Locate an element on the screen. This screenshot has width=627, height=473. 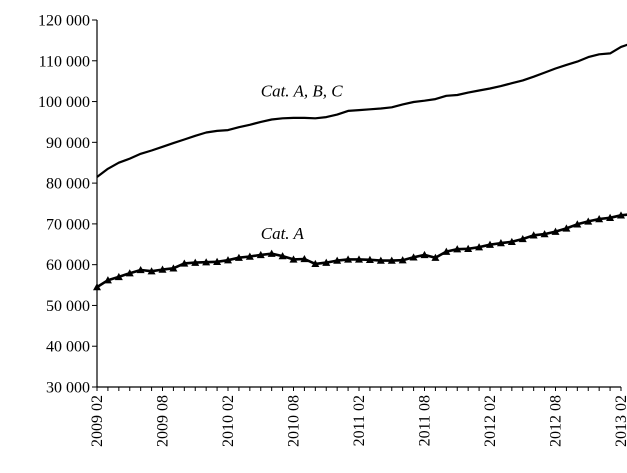
x-tick-label: 2009 08 is located at coordinates (163, 421).